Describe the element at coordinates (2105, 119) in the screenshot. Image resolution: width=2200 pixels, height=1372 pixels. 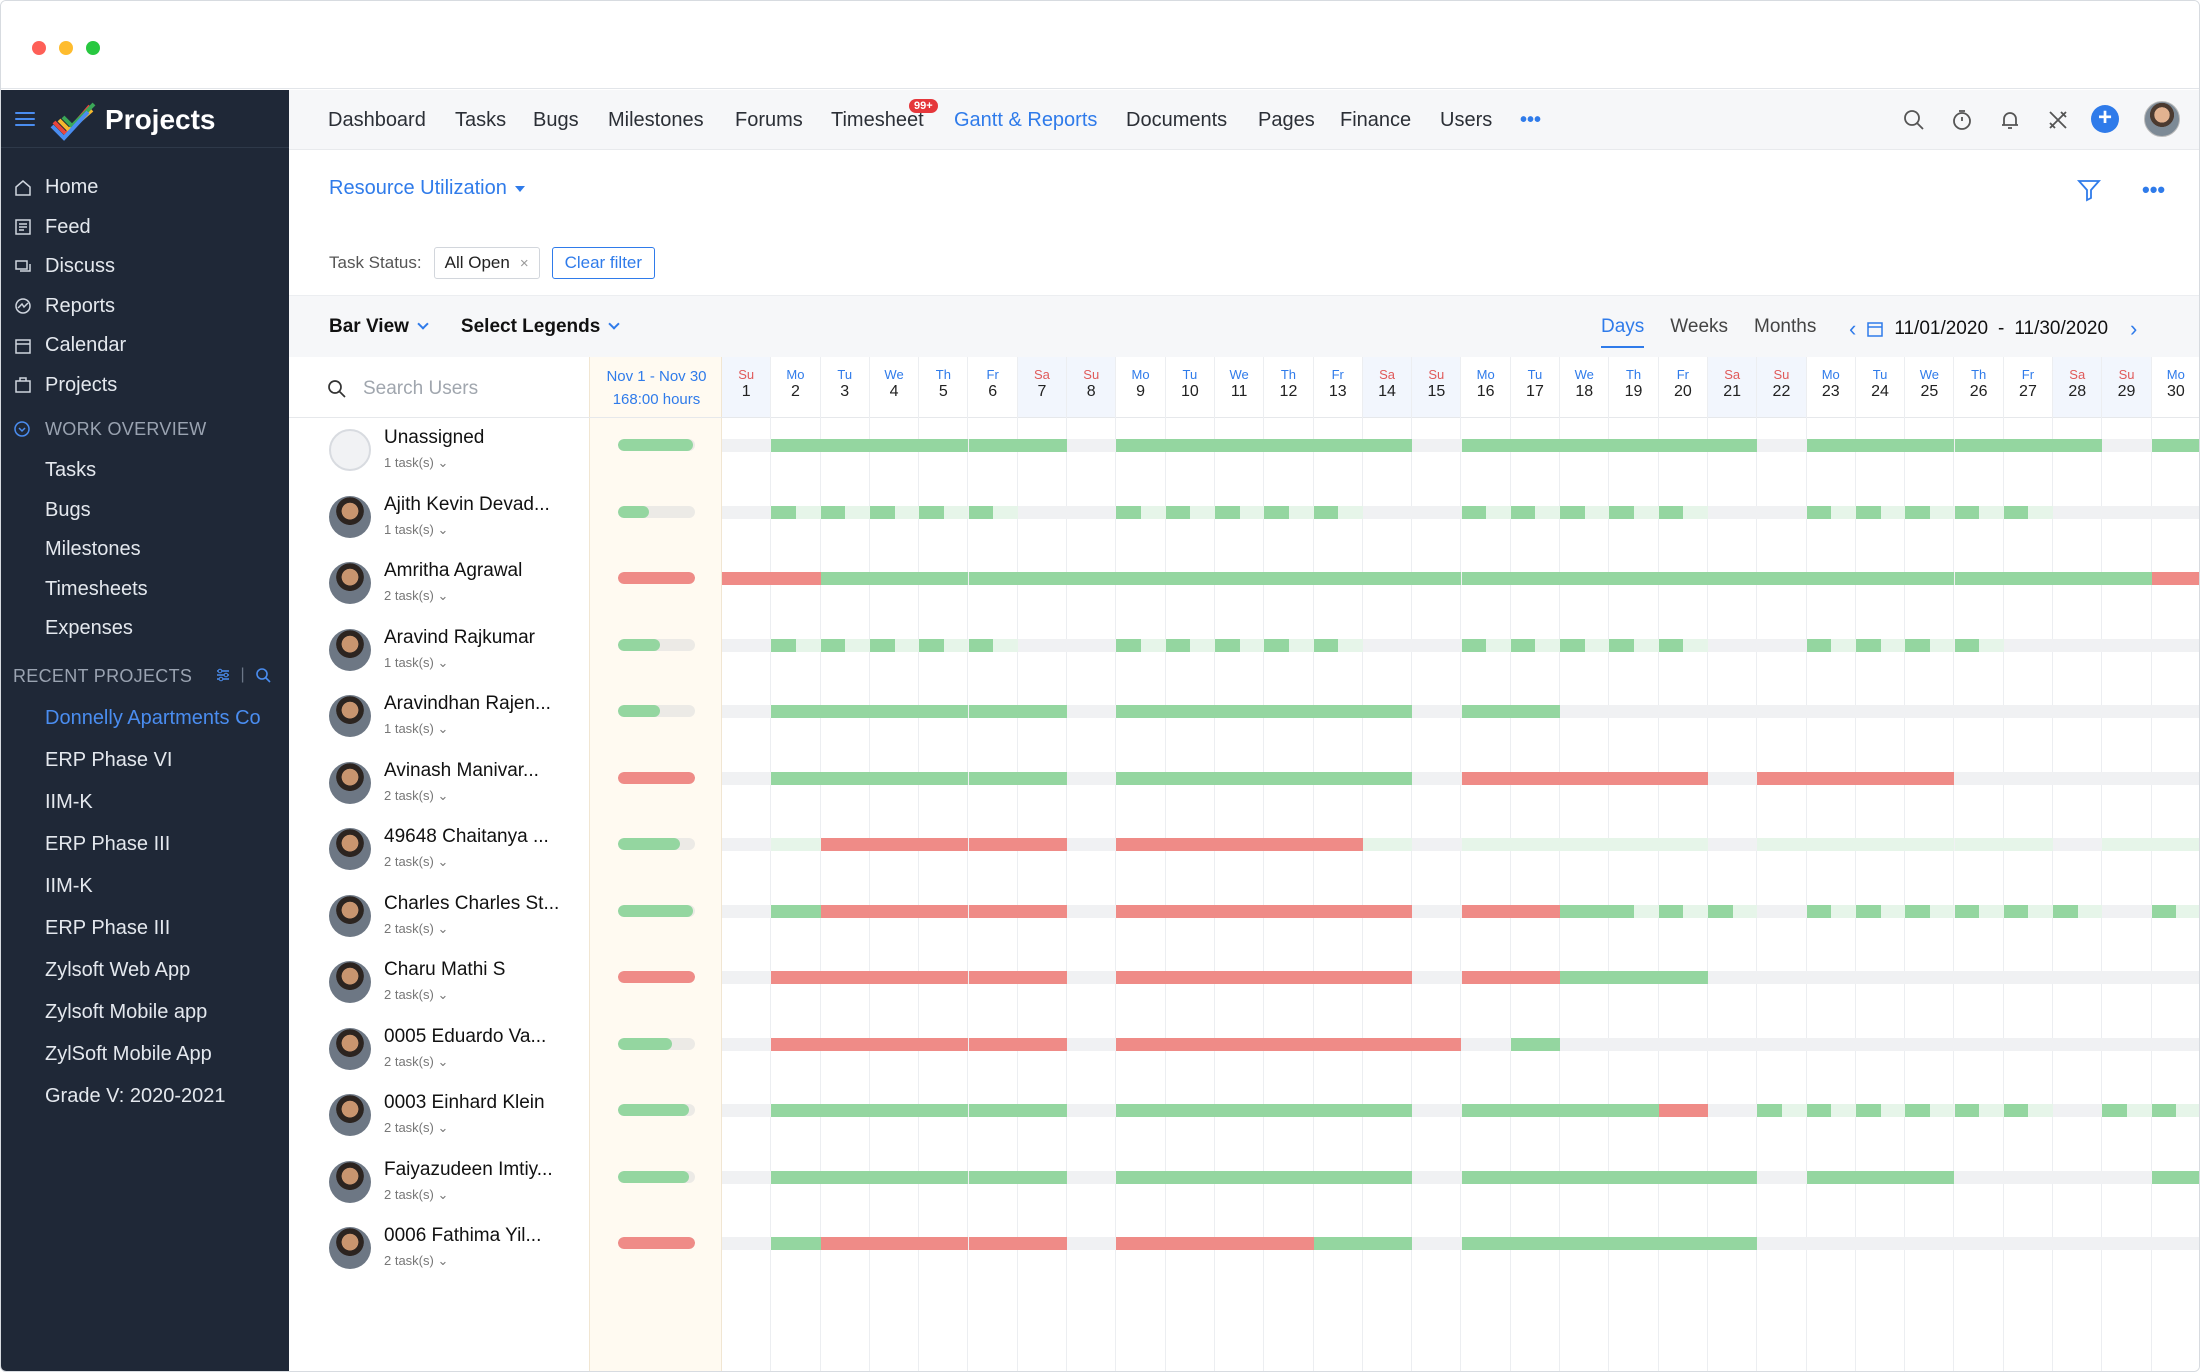
I see `add-button: +` at that location.